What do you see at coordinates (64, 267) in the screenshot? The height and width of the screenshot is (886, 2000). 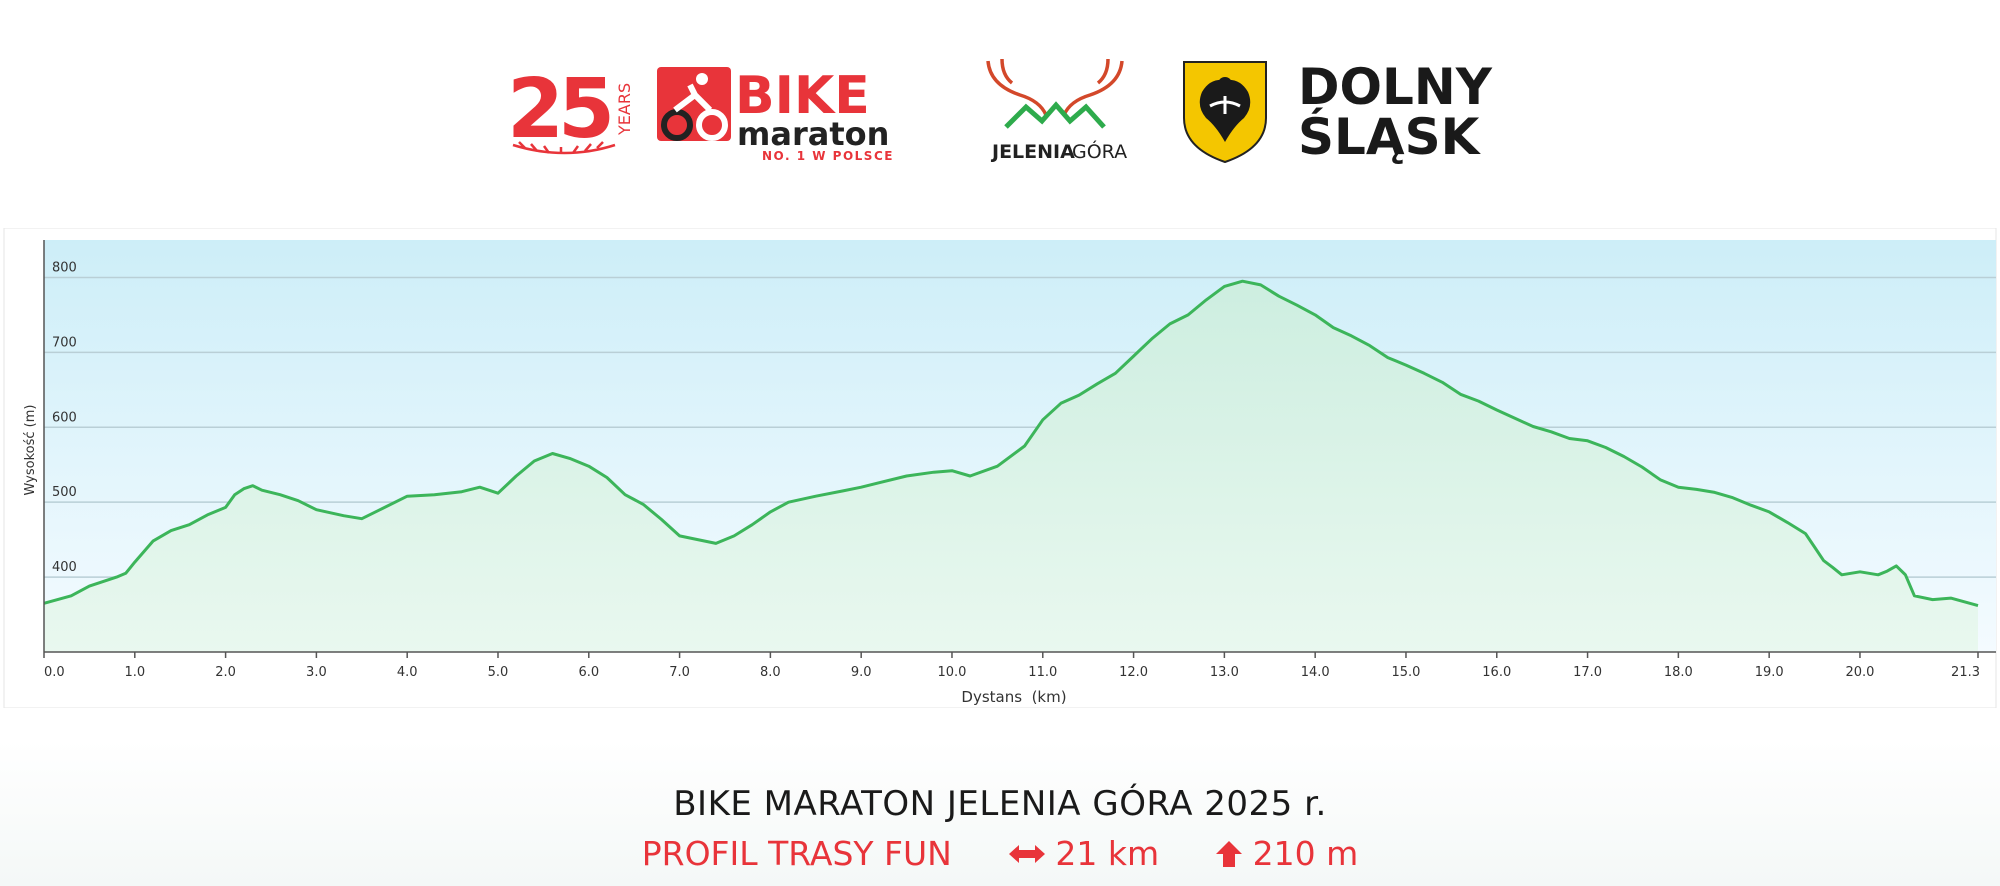 I see `y-tick-label: 800` at bounding box center [64, 267].